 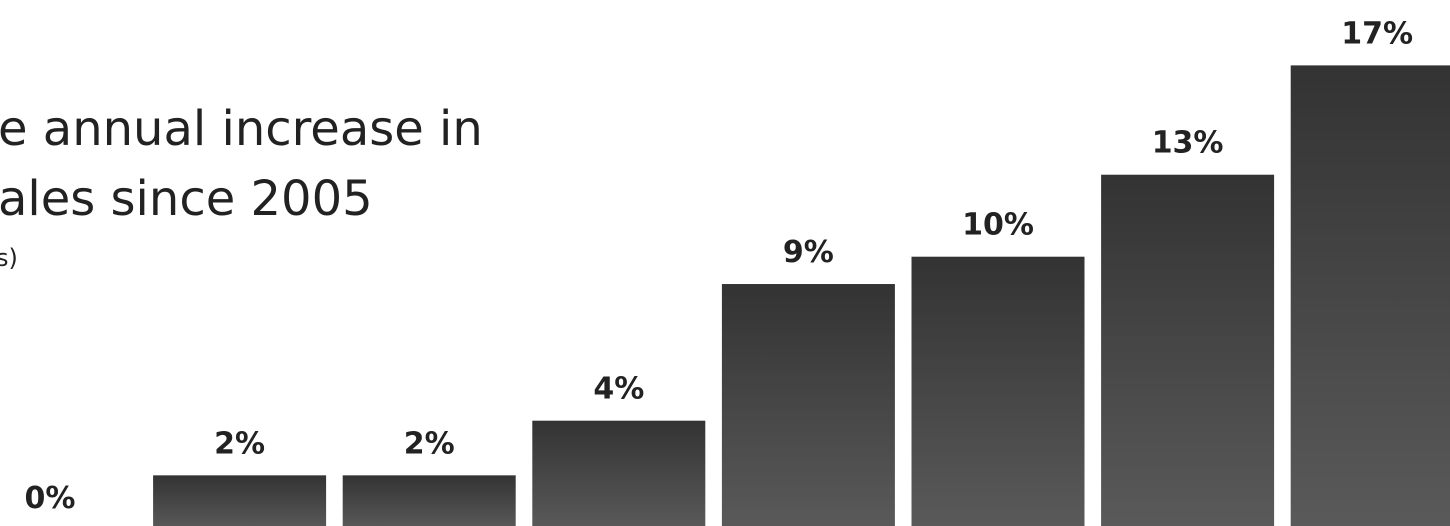 I want to click on value-label: 4%, so click(x=618, y=389).